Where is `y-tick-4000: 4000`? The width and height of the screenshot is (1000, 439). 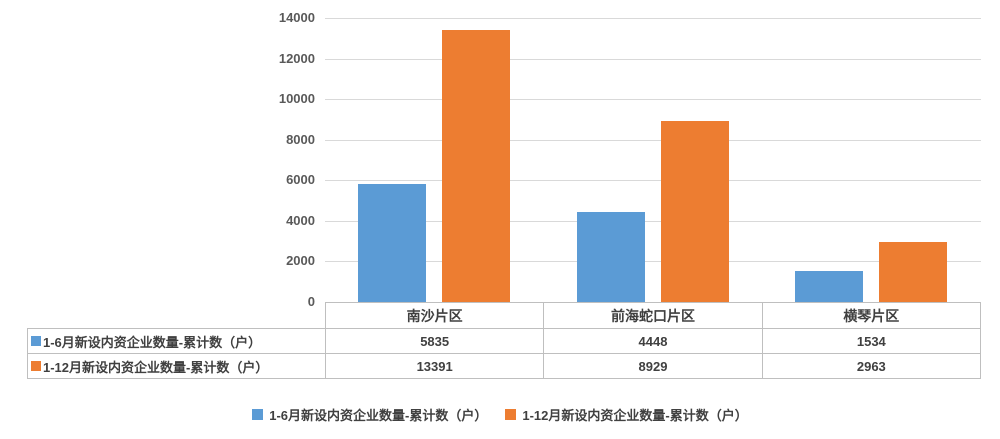
y-tick-4000: 4000 is located at coordinates (300, 220).